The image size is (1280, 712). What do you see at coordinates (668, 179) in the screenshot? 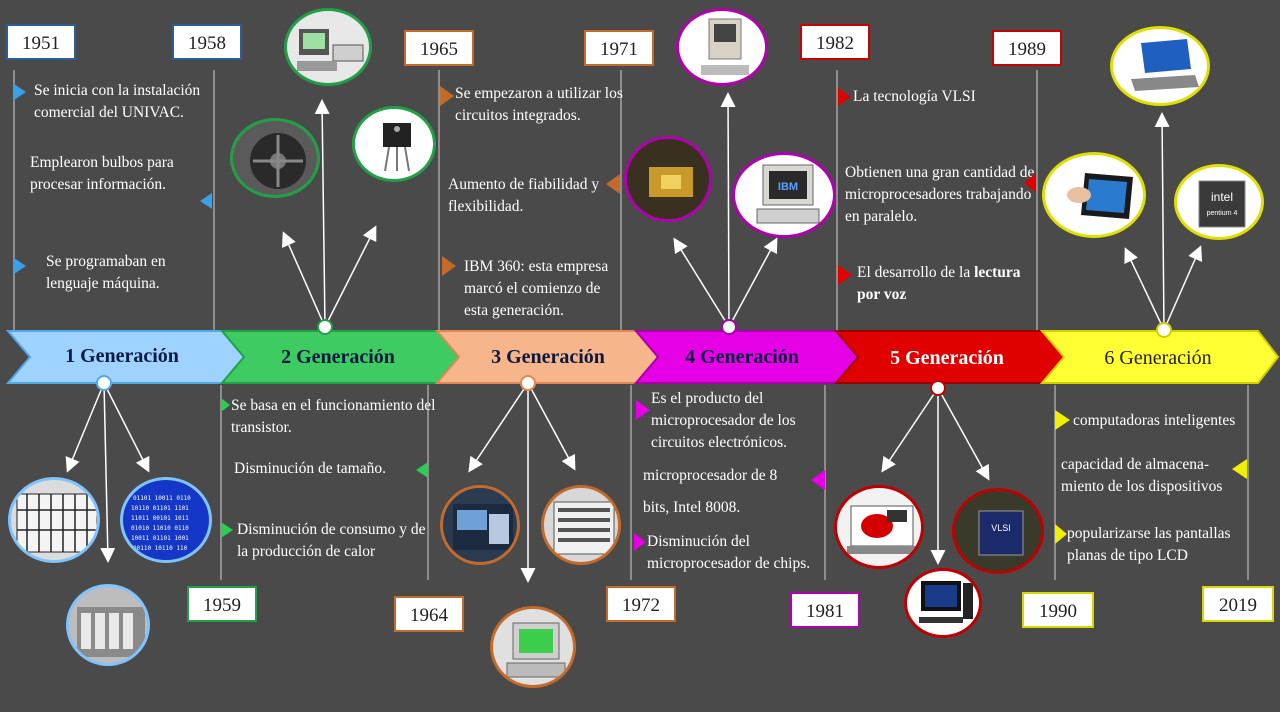
I see `intel-8008-chip-image` at bounding box center [668, 179].